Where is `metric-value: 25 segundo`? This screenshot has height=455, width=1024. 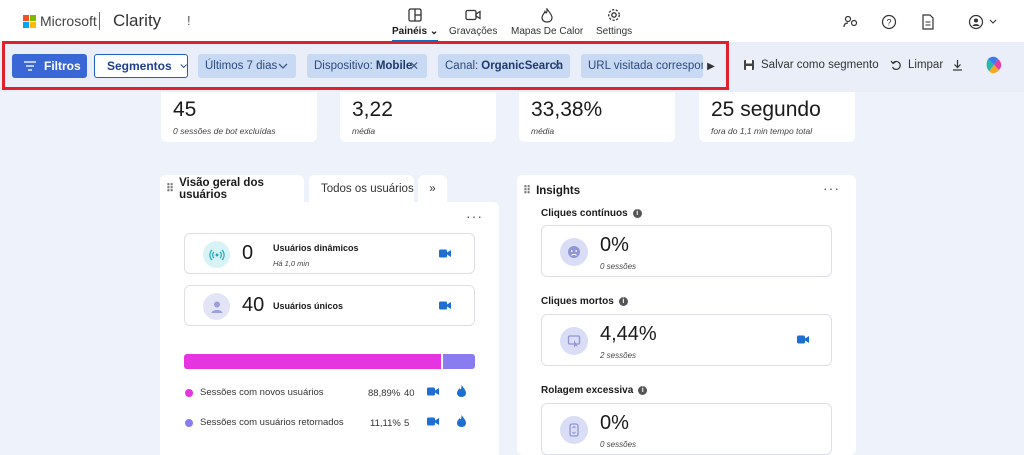
metric-value: 25 segundo is located at coordinates (766, 109).